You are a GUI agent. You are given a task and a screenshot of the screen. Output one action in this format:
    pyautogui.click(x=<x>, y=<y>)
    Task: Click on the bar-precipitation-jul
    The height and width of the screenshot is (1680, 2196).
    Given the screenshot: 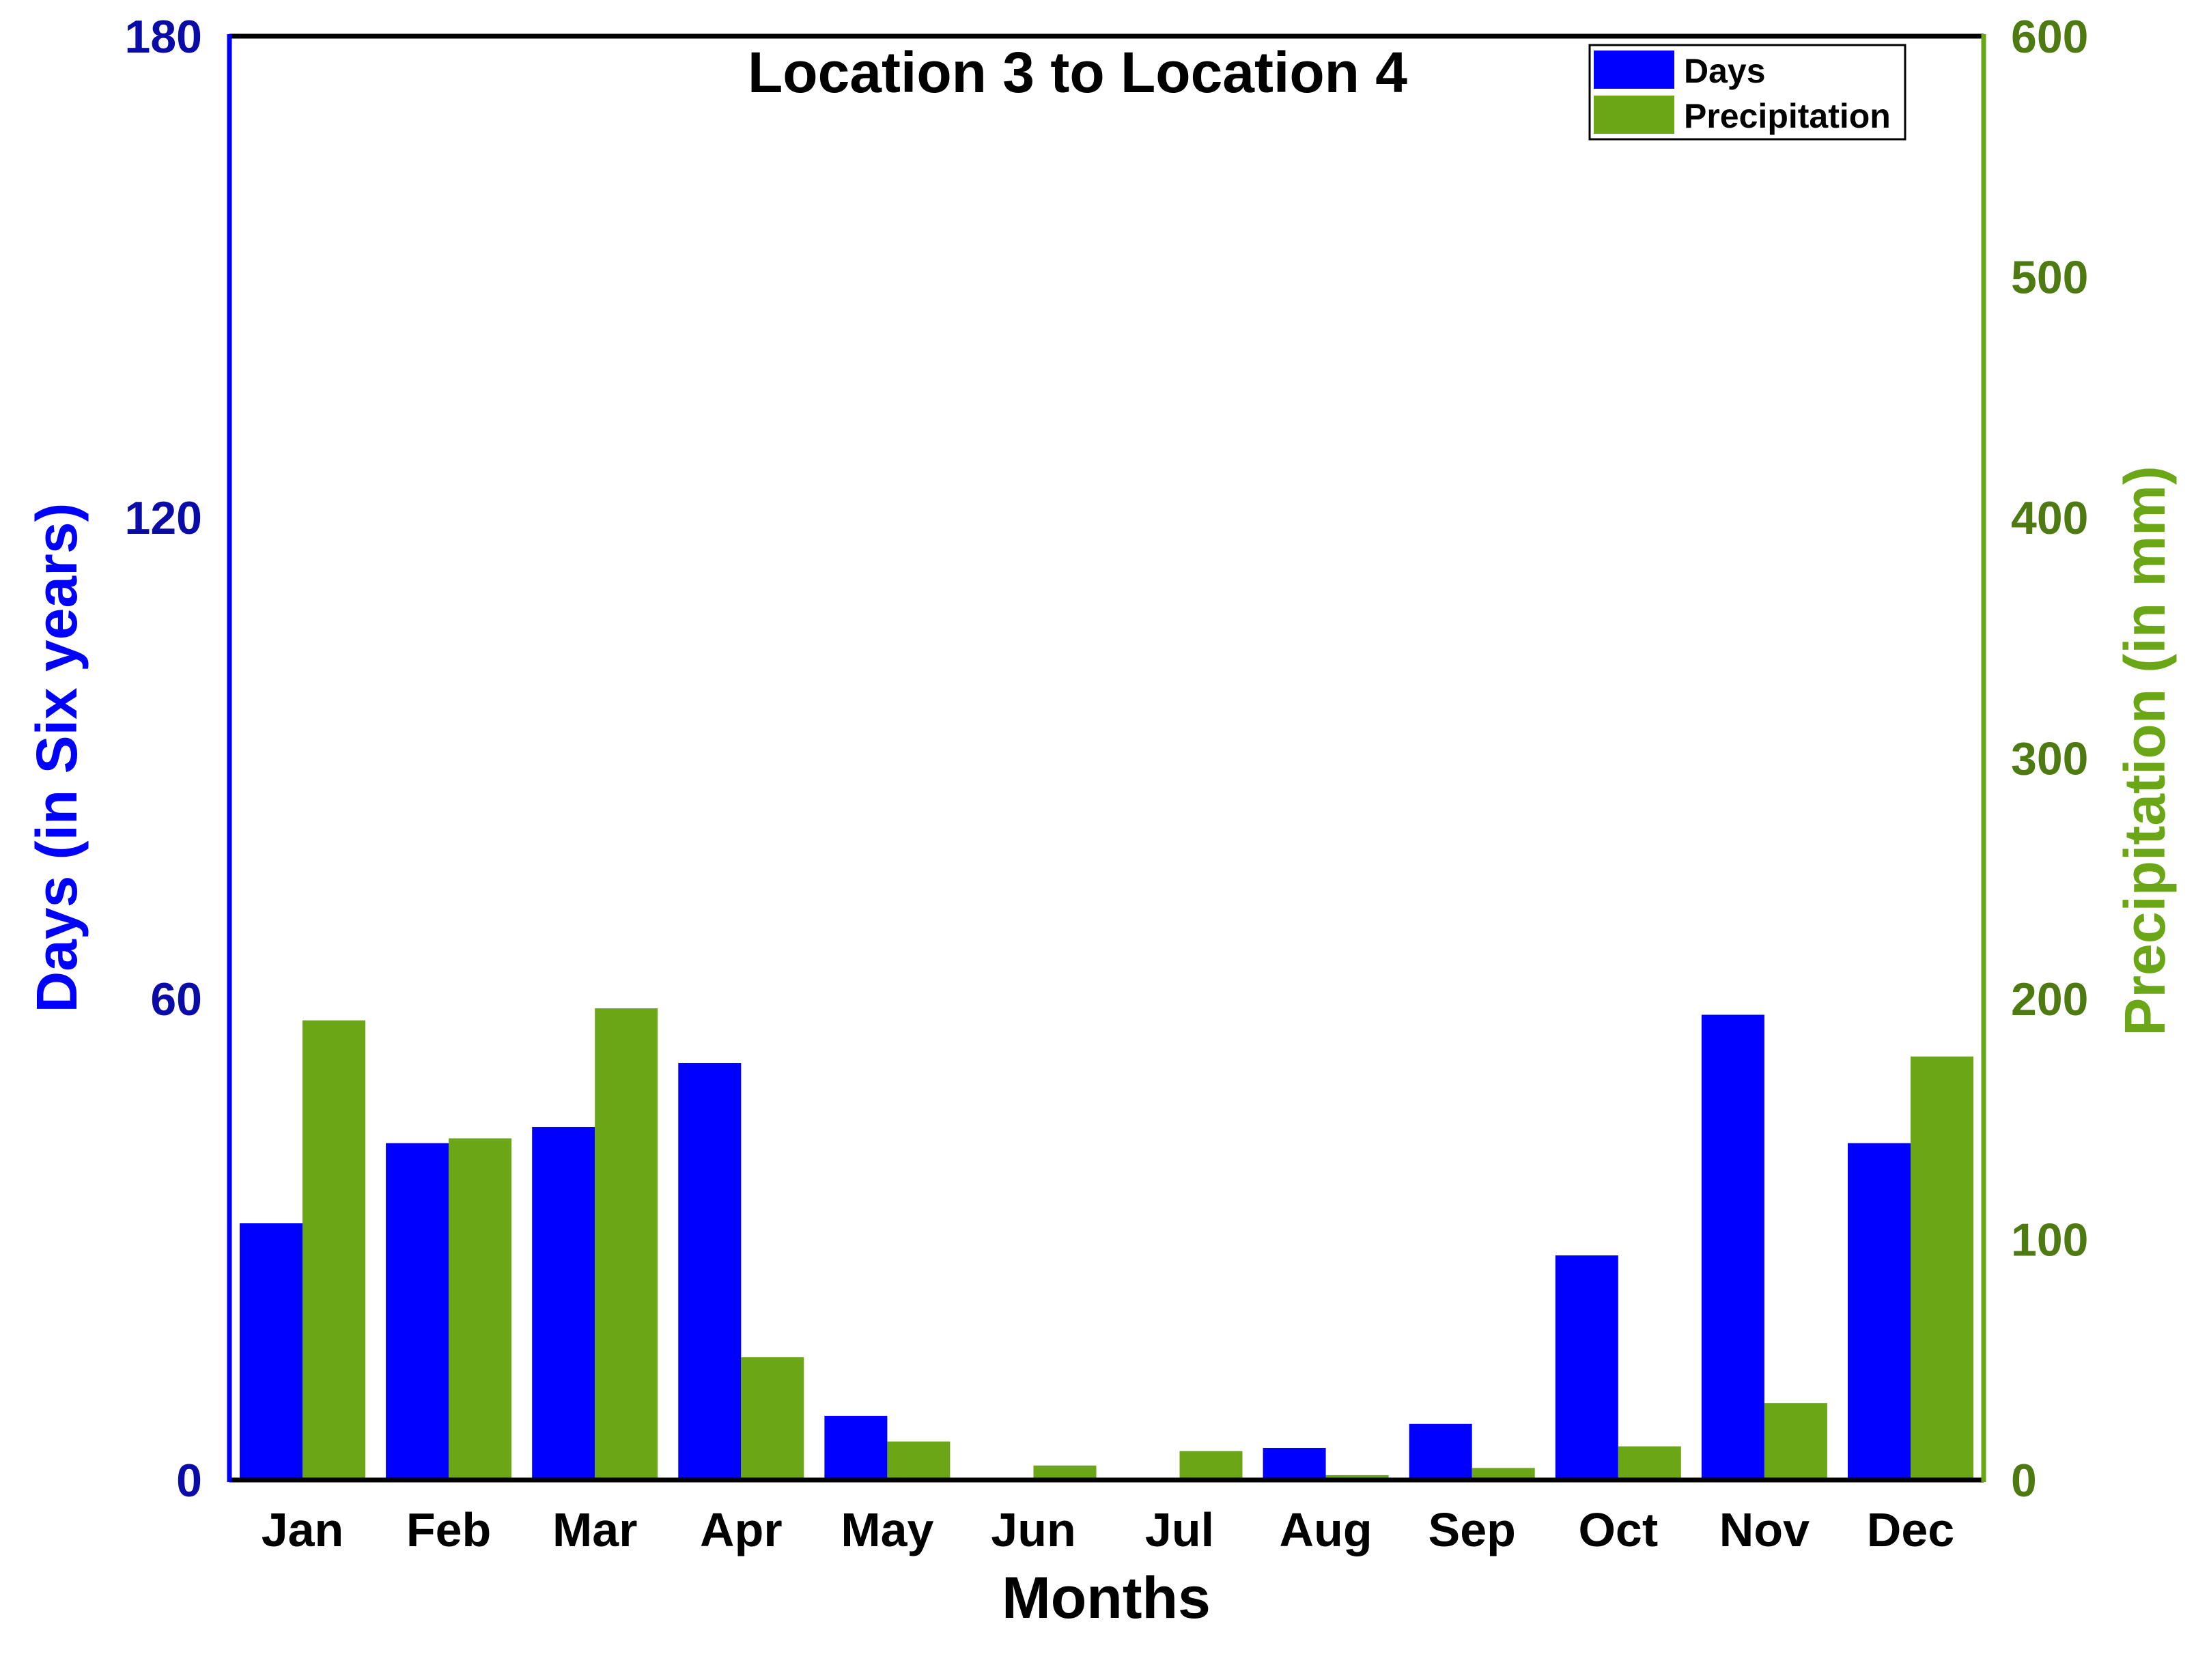 What is the action you would take?
    pyautogui.click(x=1211, y=1465)
    